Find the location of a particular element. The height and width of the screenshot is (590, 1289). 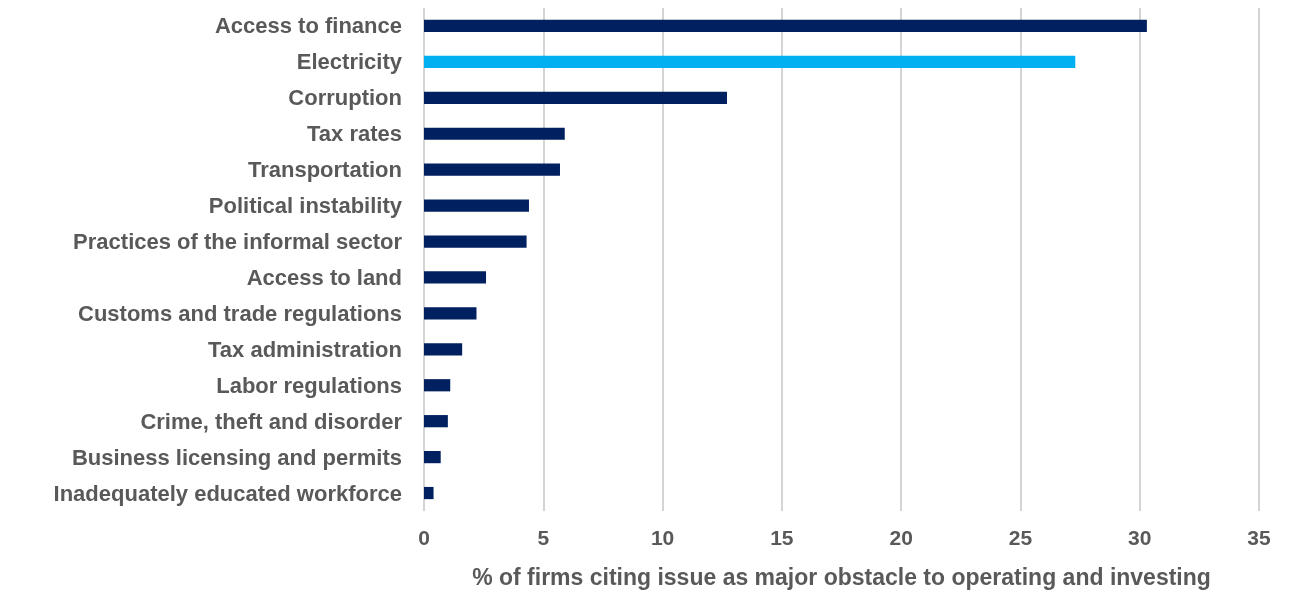

y-tick-label: Tax rates is located at coordinates (354, 134).